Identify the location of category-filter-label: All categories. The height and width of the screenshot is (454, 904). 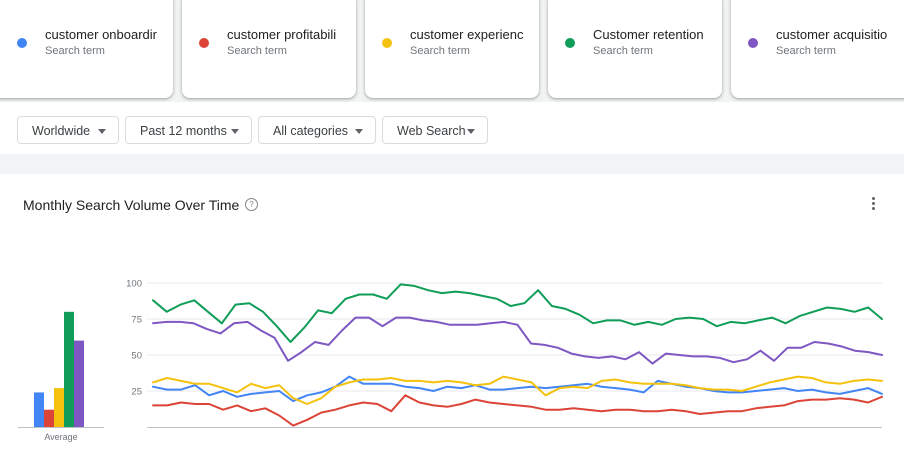
(311, 131).